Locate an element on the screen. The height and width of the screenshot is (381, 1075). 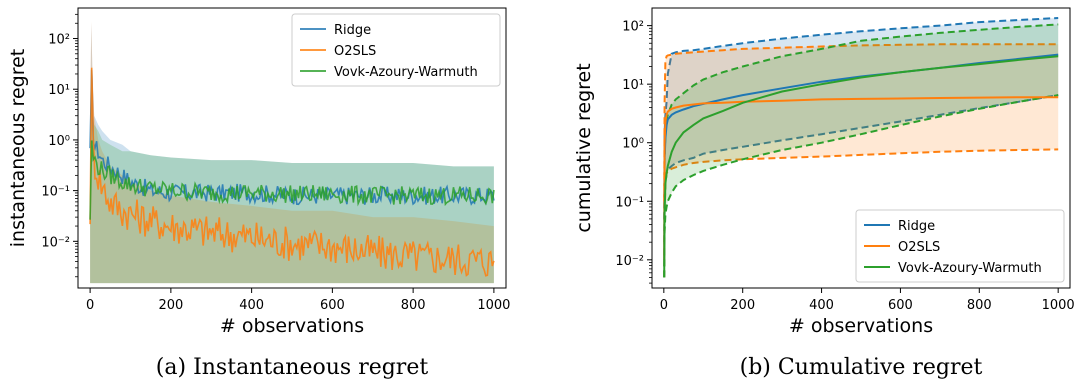
panel-caption: (a) Instantaneous regret is located at coordinates (292, 367).